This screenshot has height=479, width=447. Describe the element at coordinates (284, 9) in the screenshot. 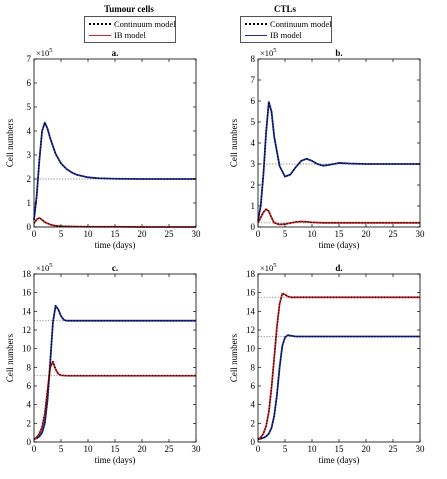

I see `legend-title-ctl: CTLs` at that location.